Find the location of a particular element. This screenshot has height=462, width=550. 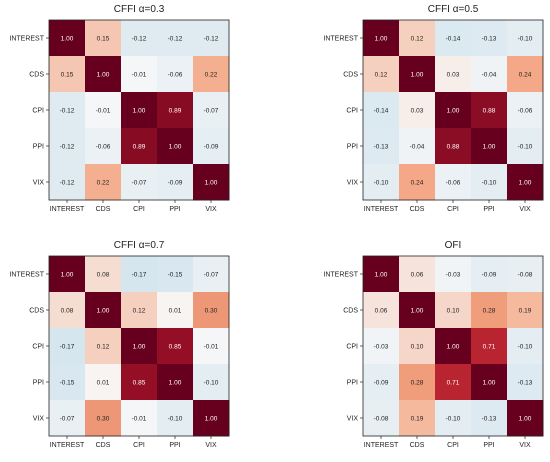

cell-value-label: 0.22 is located at coordinates (103, 183).